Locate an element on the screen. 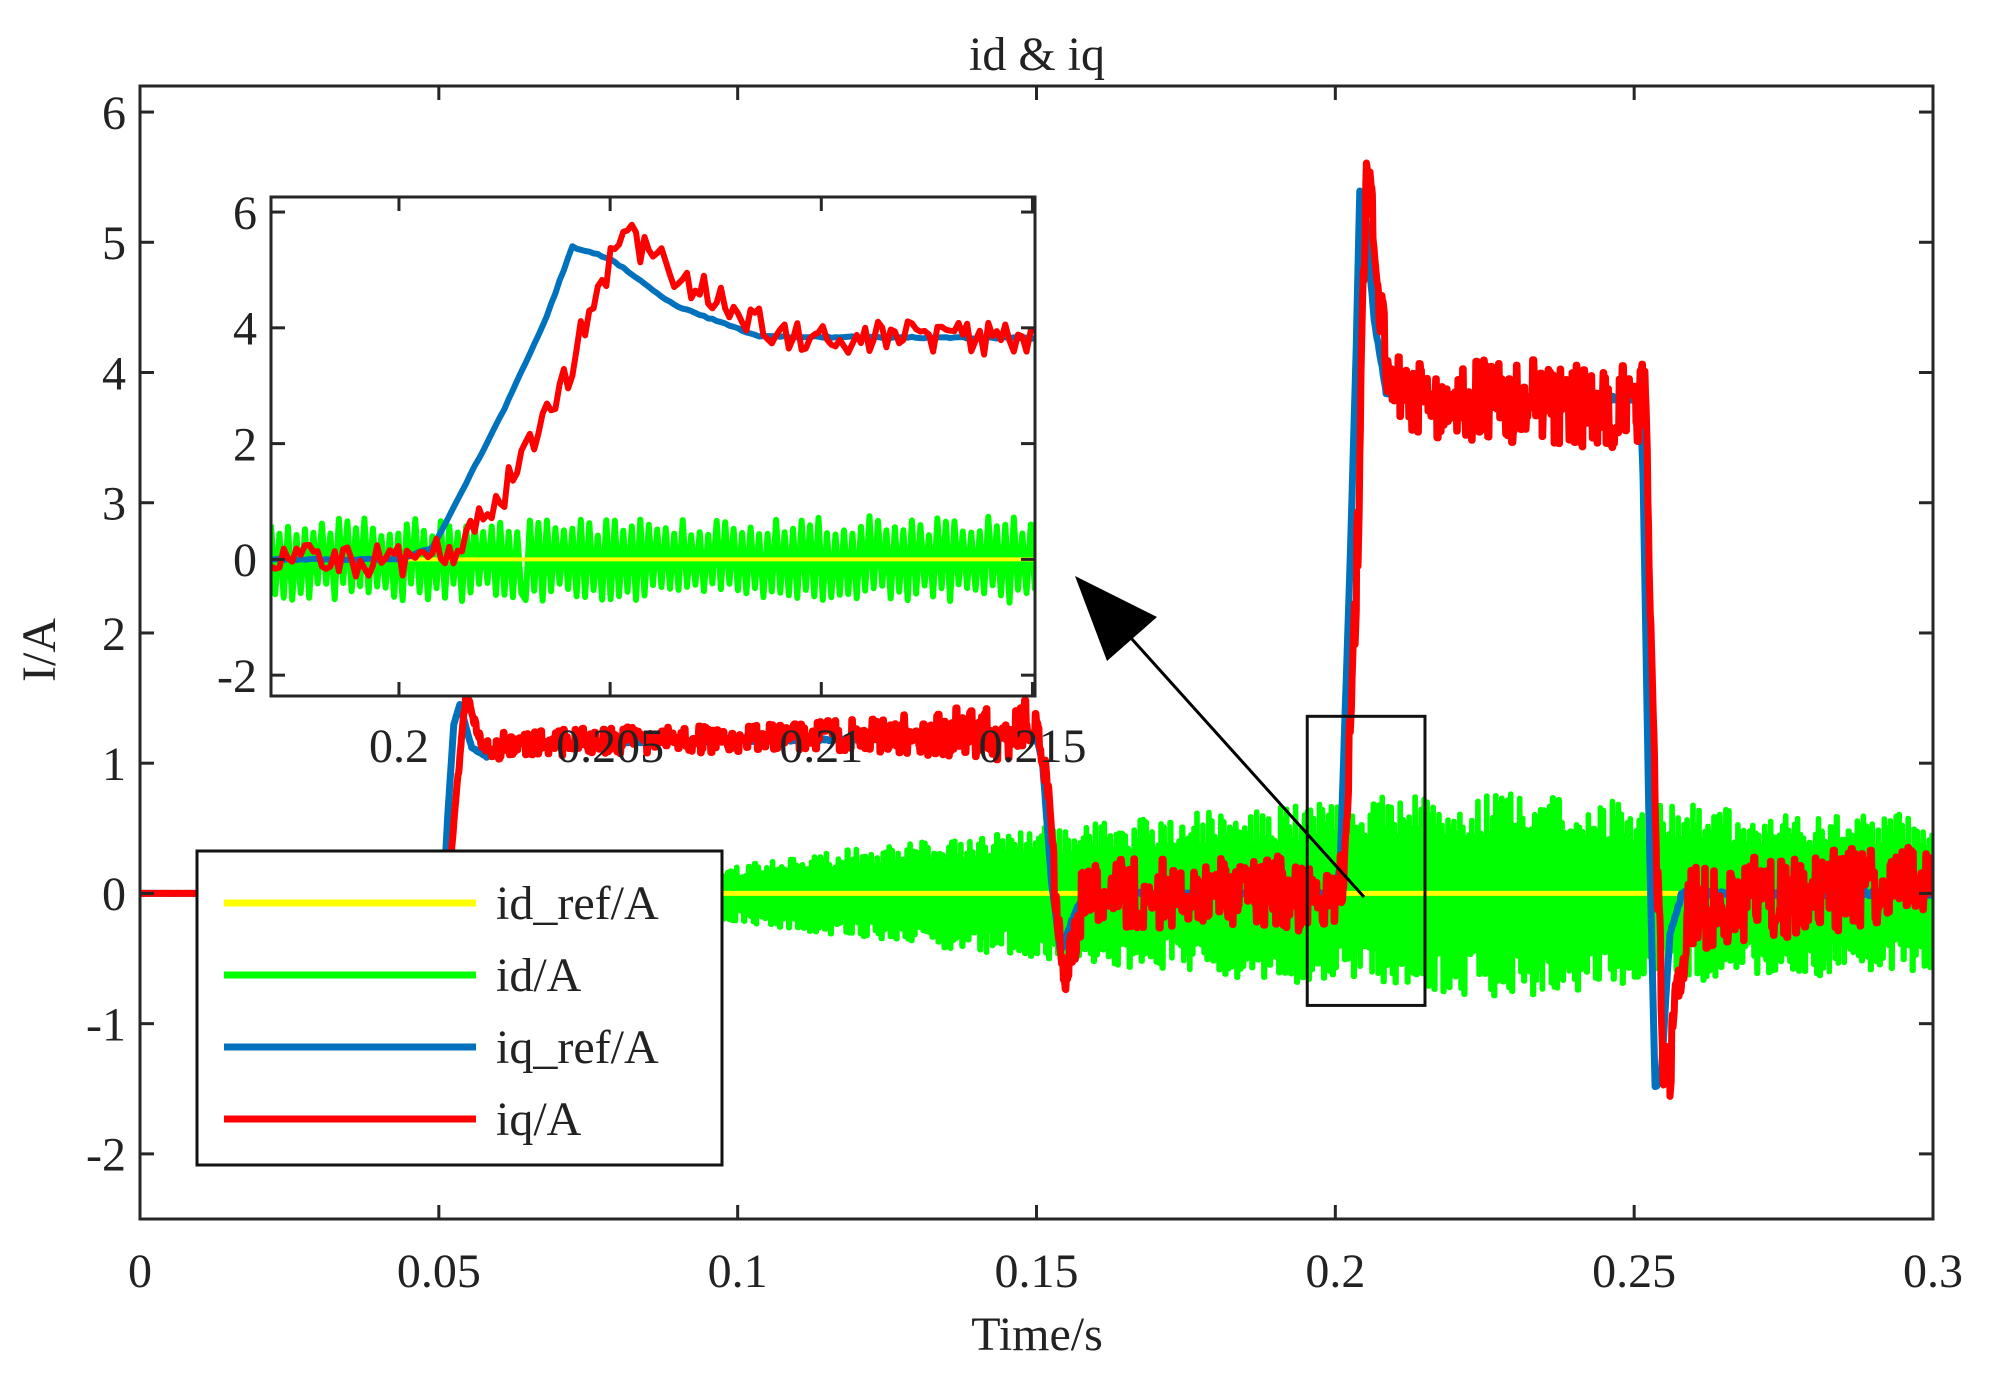  main-x-tick-label: 0.05 is located at coordinates (439, 1271).